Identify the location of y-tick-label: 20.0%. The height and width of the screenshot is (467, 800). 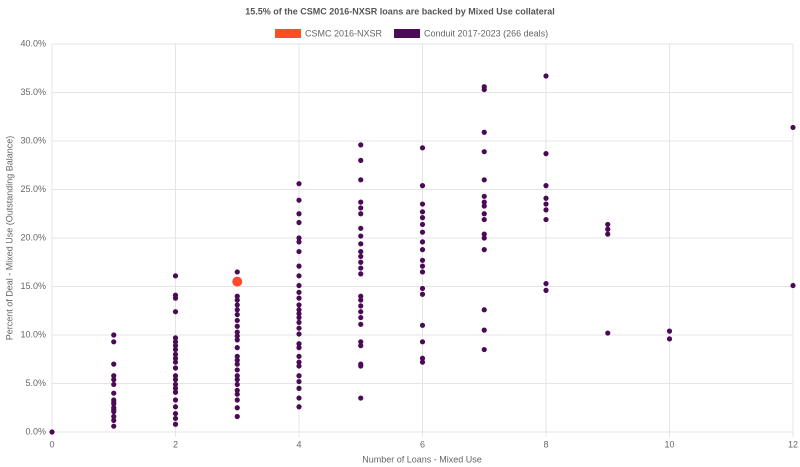
(33, 237).